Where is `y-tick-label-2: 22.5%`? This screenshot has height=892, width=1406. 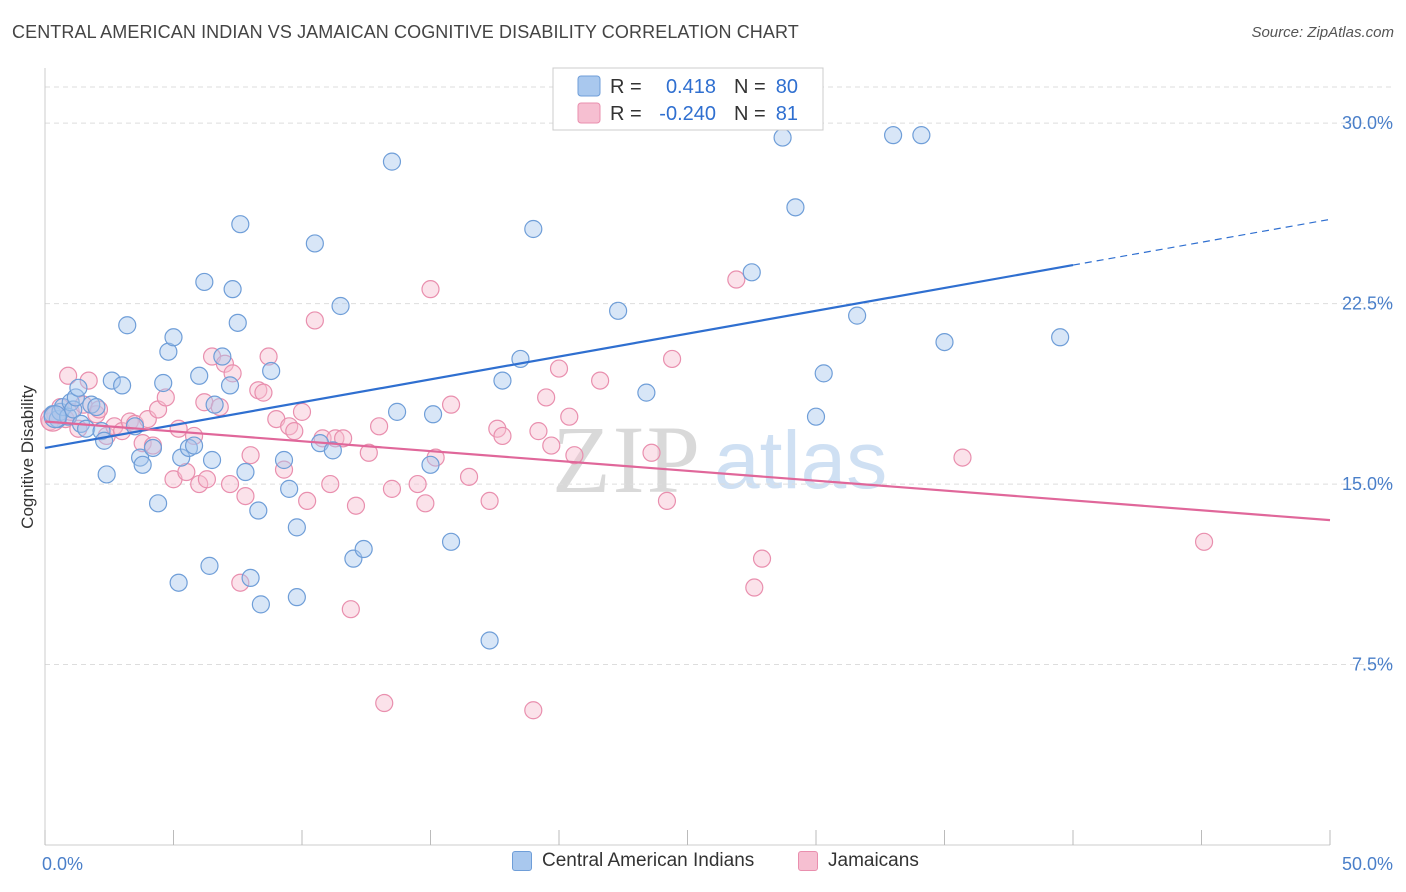 y-tick-label-2: 22.5% is located at coordinates (1367, 304).